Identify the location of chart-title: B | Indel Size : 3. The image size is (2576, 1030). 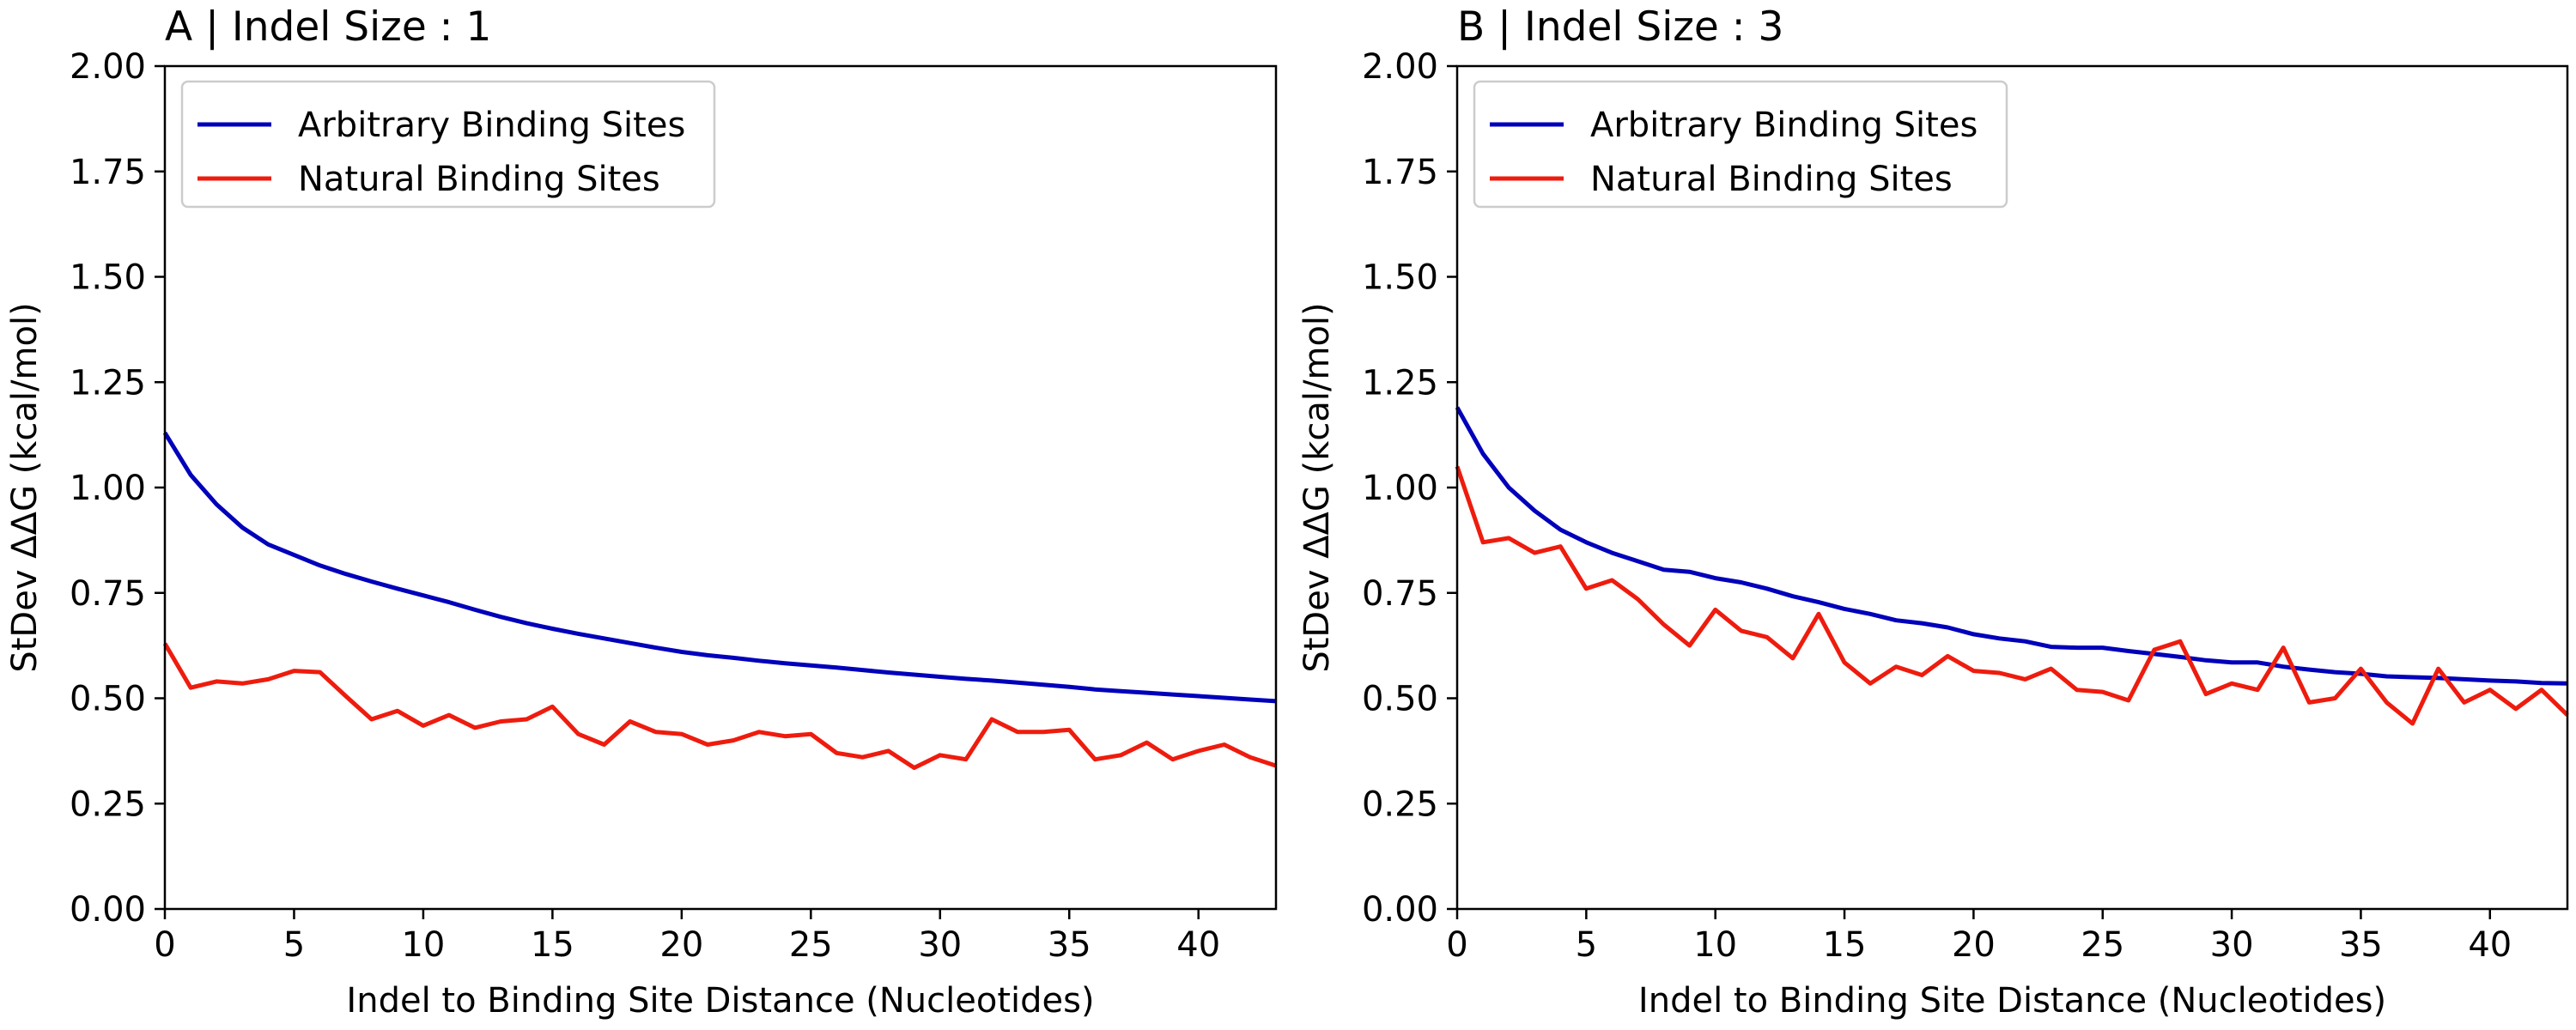
(1620, 27).